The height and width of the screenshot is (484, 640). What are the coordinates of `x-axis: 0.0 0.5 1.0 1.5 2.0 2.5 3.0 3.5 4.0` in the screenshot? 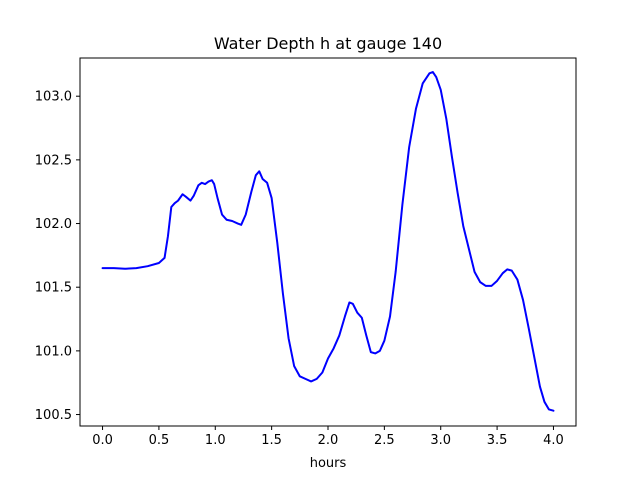 It's located at (328, 437).